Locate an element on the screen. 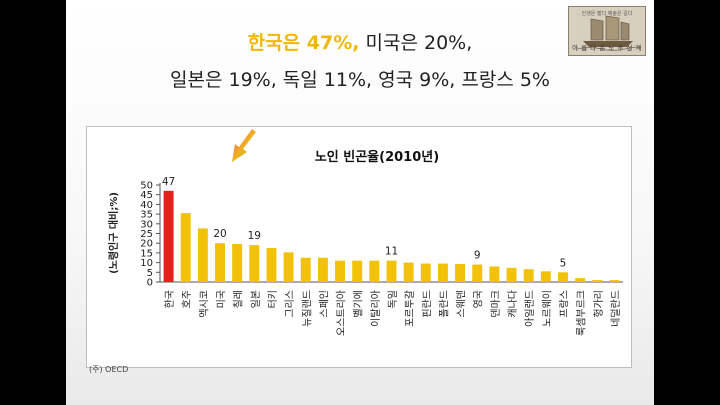 This screenshot has width=720, height=405. bars is located at coordinates (391, 236).